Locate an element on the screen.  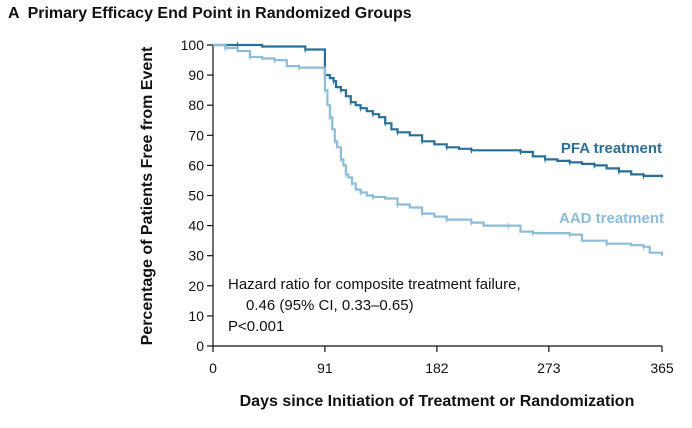
y-tick-label: 20 is located at coordinates (196, 286).